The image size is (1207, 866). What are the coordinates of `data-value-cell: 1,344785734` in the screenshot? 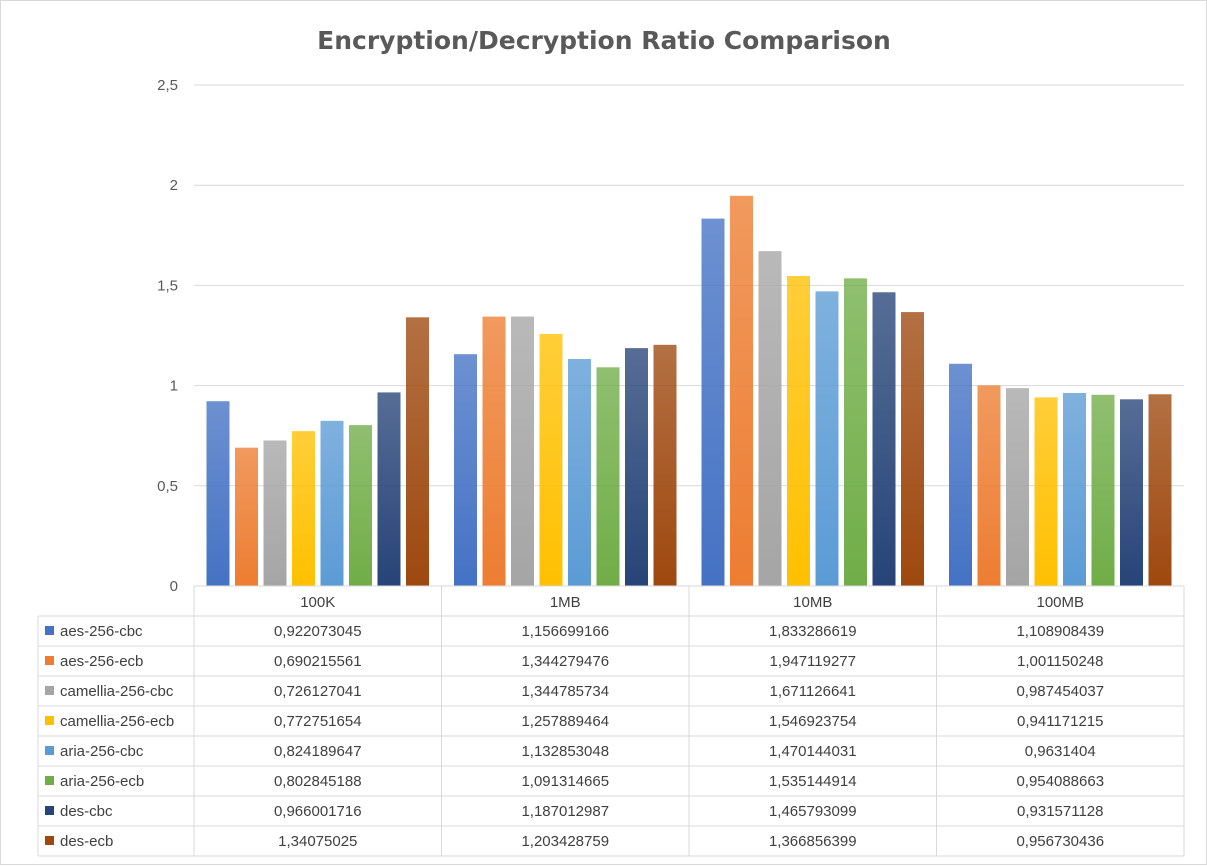 It's located at (565, 691).